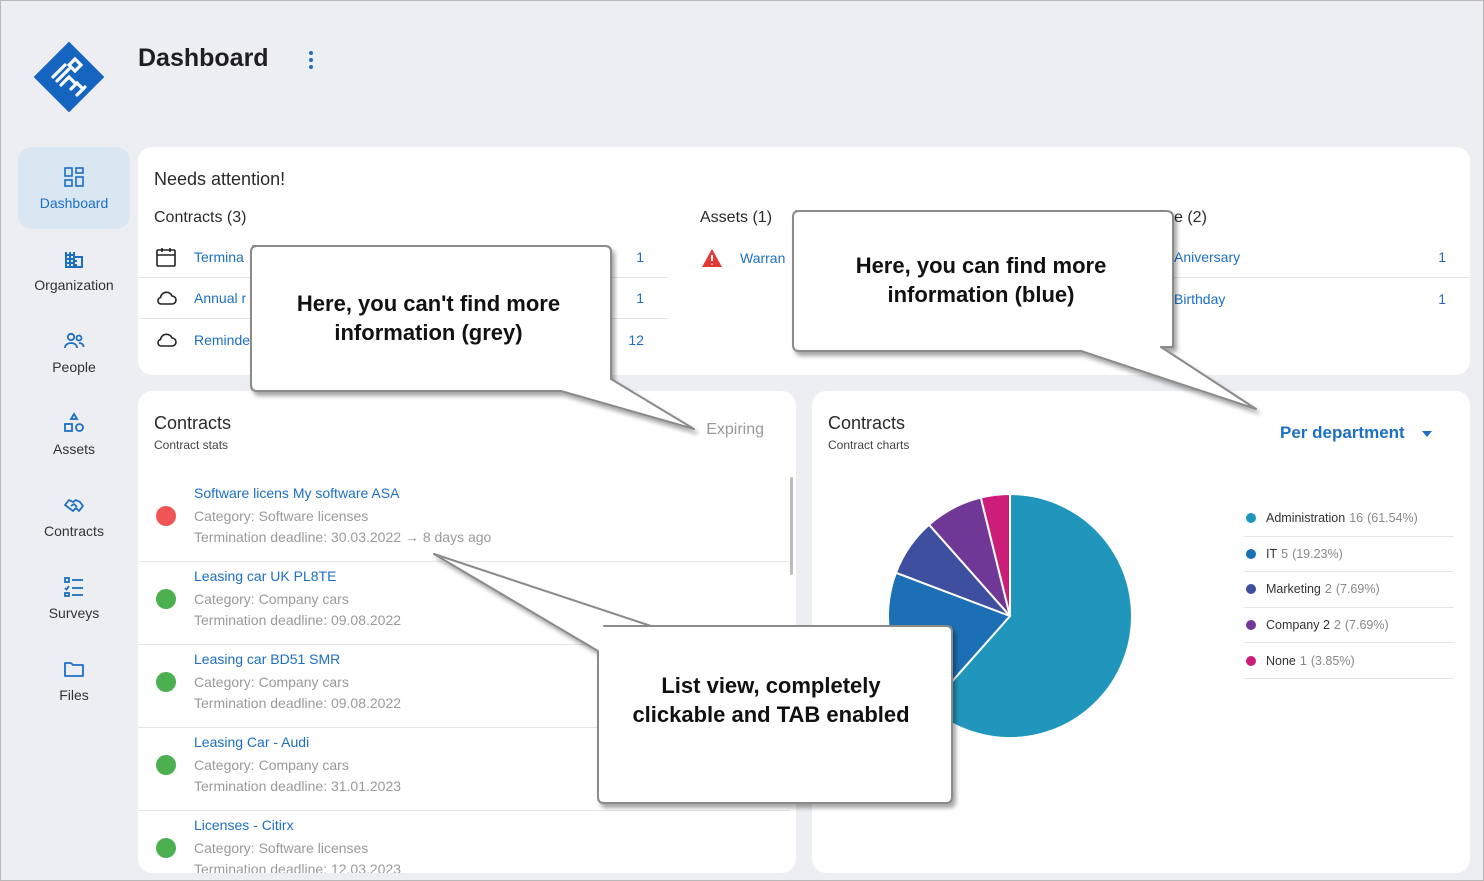  What do you see at coordinates (736, 217) in the screenshot?
I see `attention-assets-title: Assets (1)` at bounding box center [736, 217].